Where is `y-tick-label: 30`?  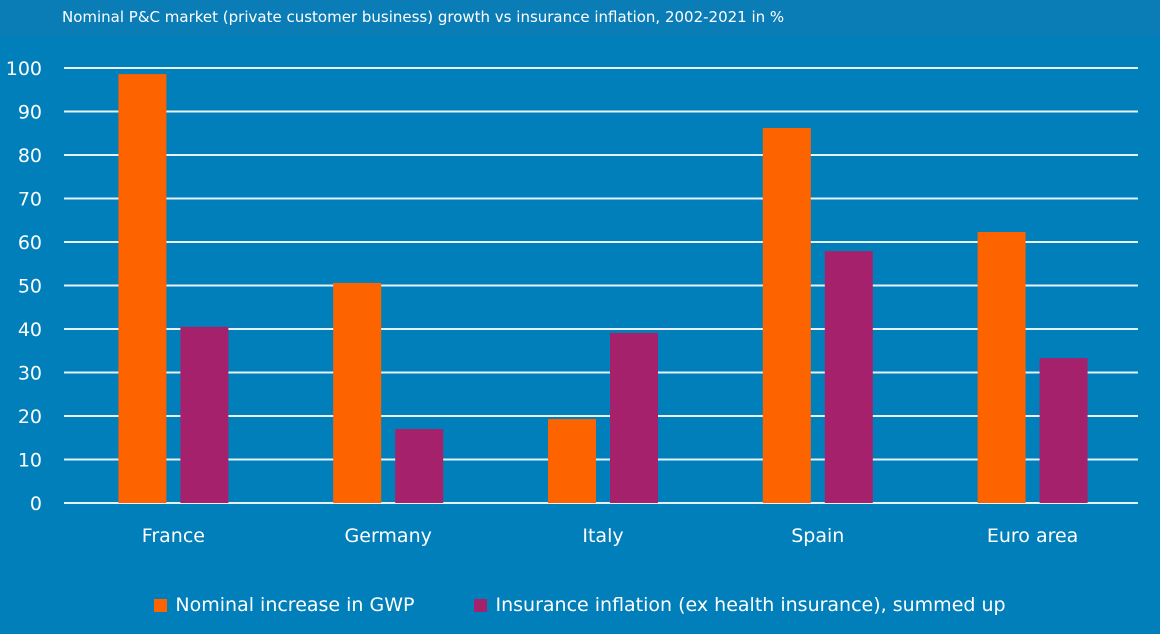 y-tick-label: 30 is located at coordinates (30, 374).